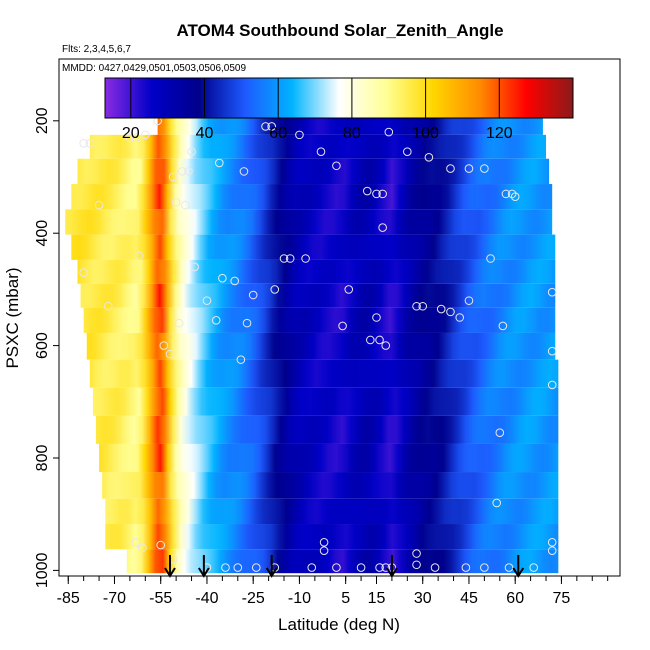 This screenshot has height=650, width=650. I want to click on colorbar: 20 40 60 80 100 120, so click(339, 109).